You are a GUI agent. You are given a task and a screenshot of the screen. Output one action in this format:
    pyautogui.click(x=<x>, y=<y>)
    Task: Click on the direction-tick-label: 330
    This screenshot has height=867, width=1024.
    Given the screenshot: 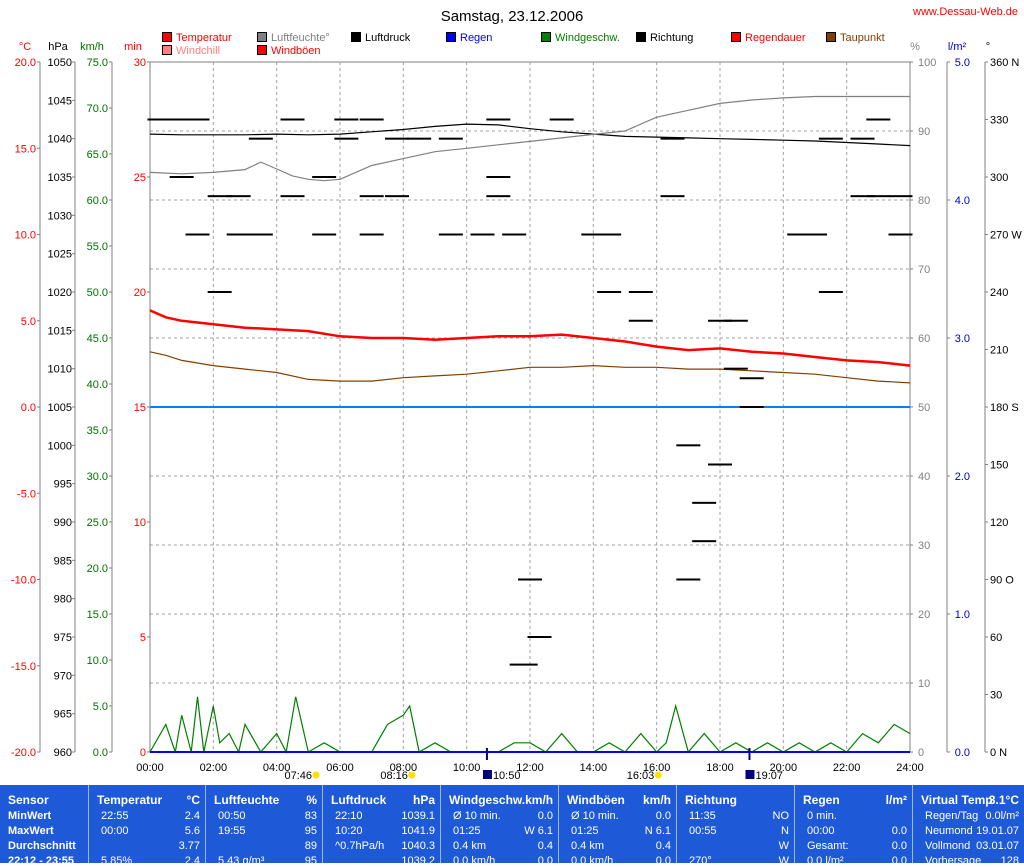 What is the action you would take?
    pyautogui.click(x=999, y=121)
    